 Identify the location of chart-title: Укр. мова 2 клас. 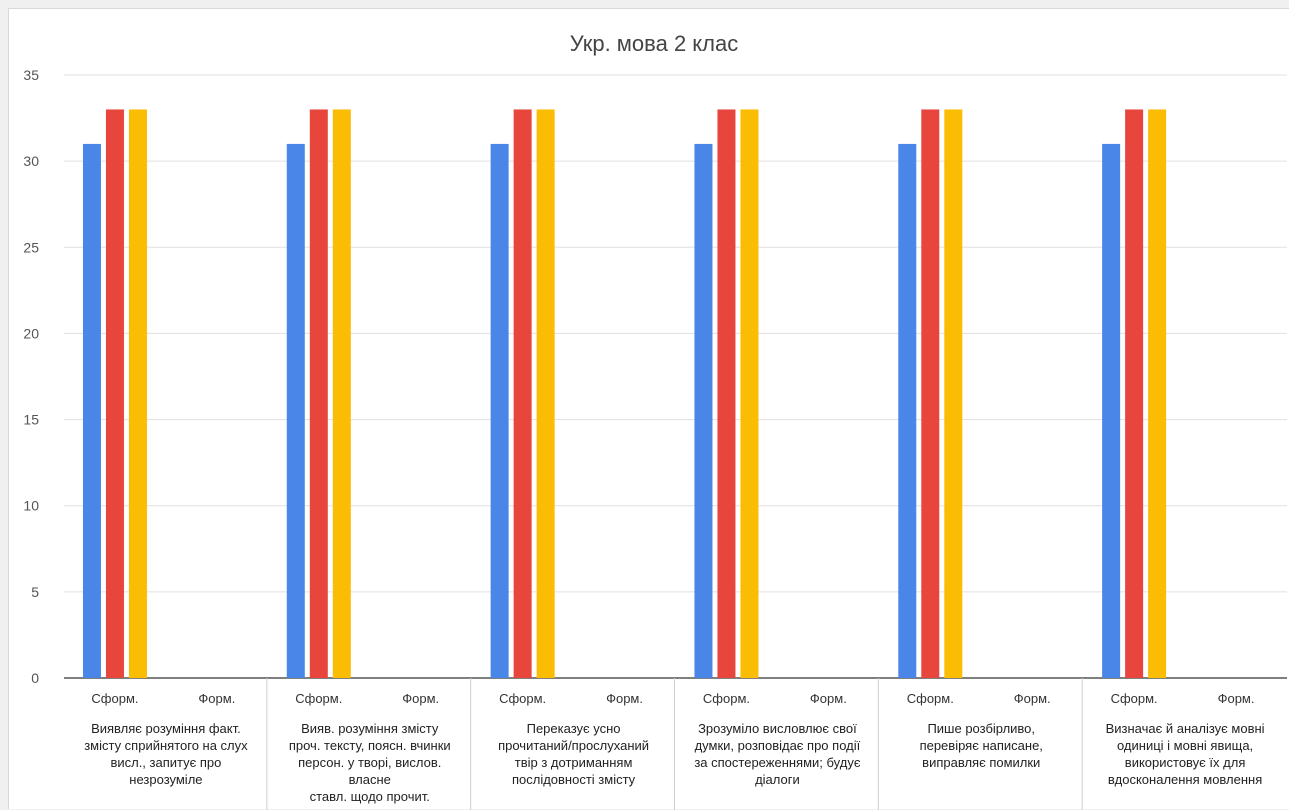
(654, 43).